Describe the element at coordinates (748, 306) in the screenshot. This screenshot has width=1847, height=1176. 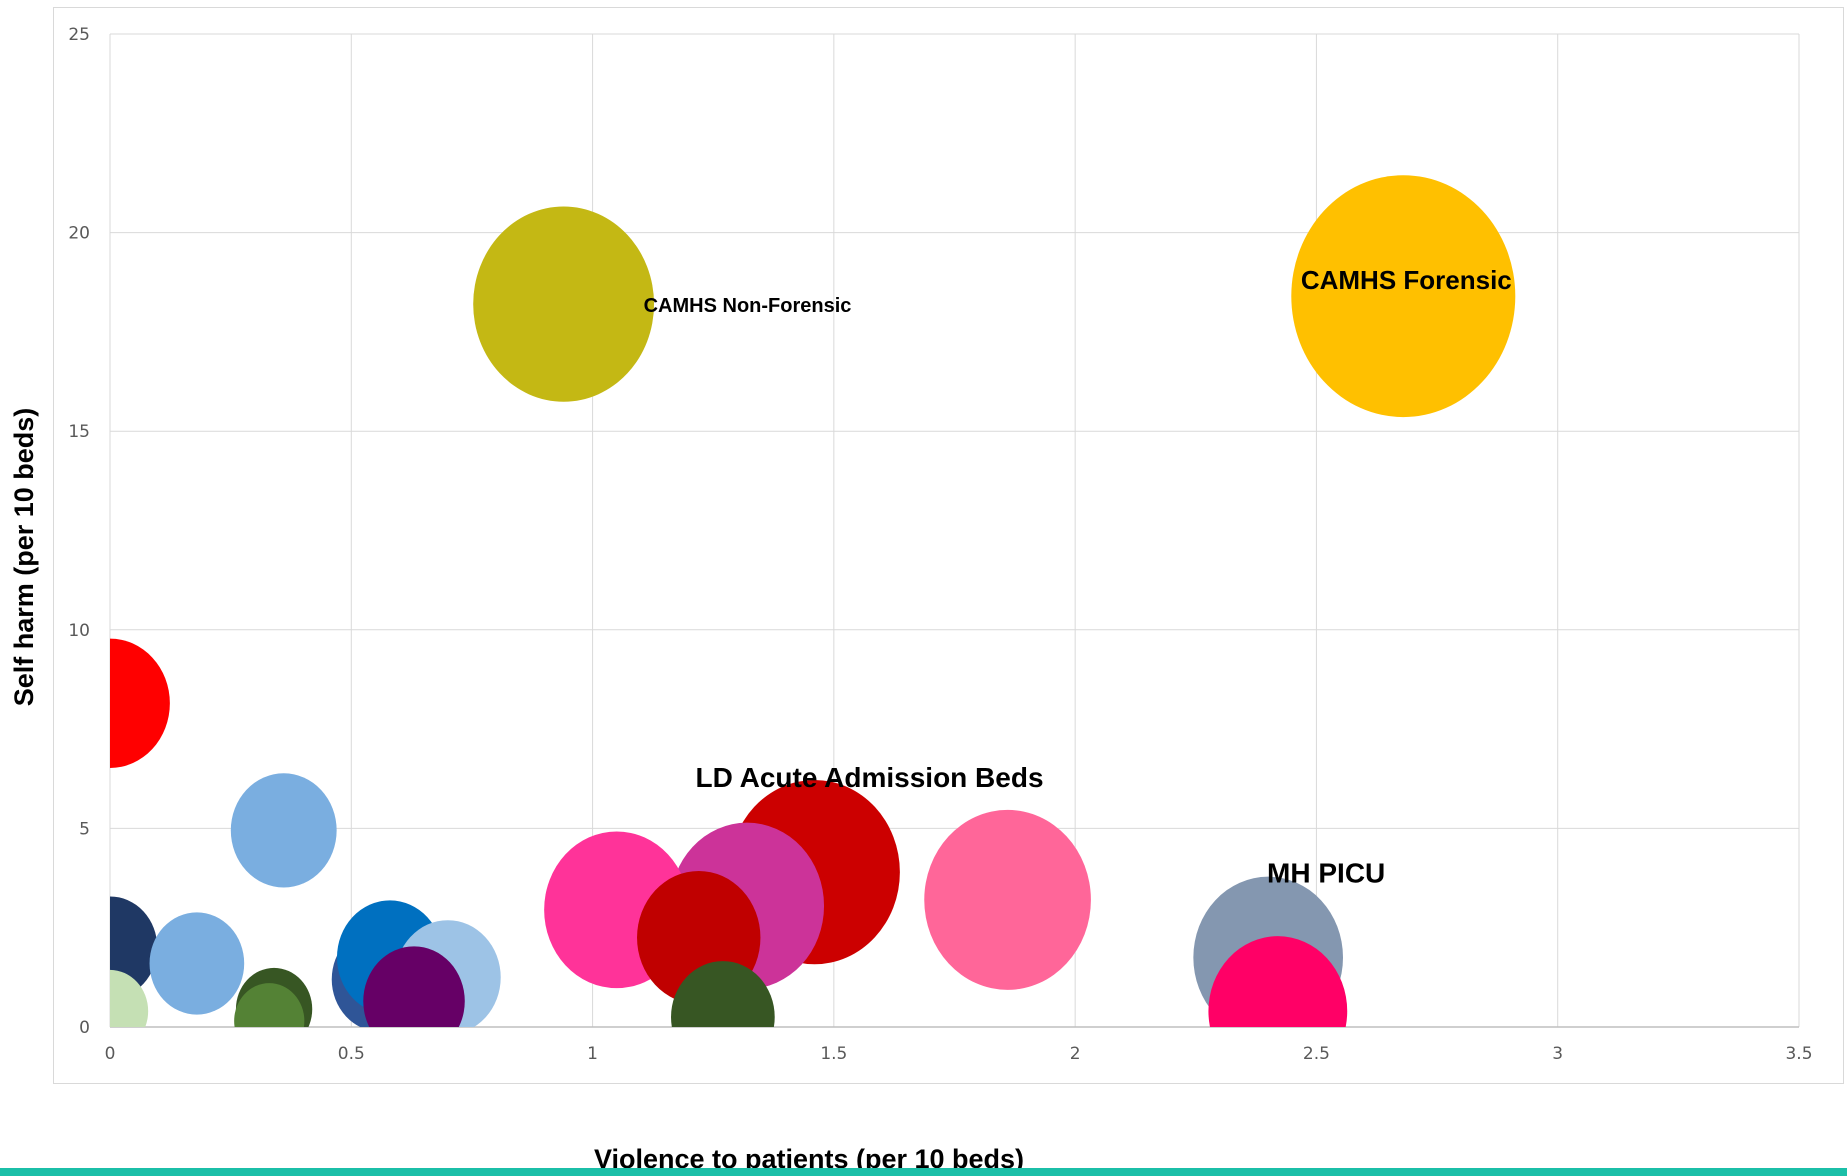
I see `bubble-label: CAMHS Non-Forensic` at that location.